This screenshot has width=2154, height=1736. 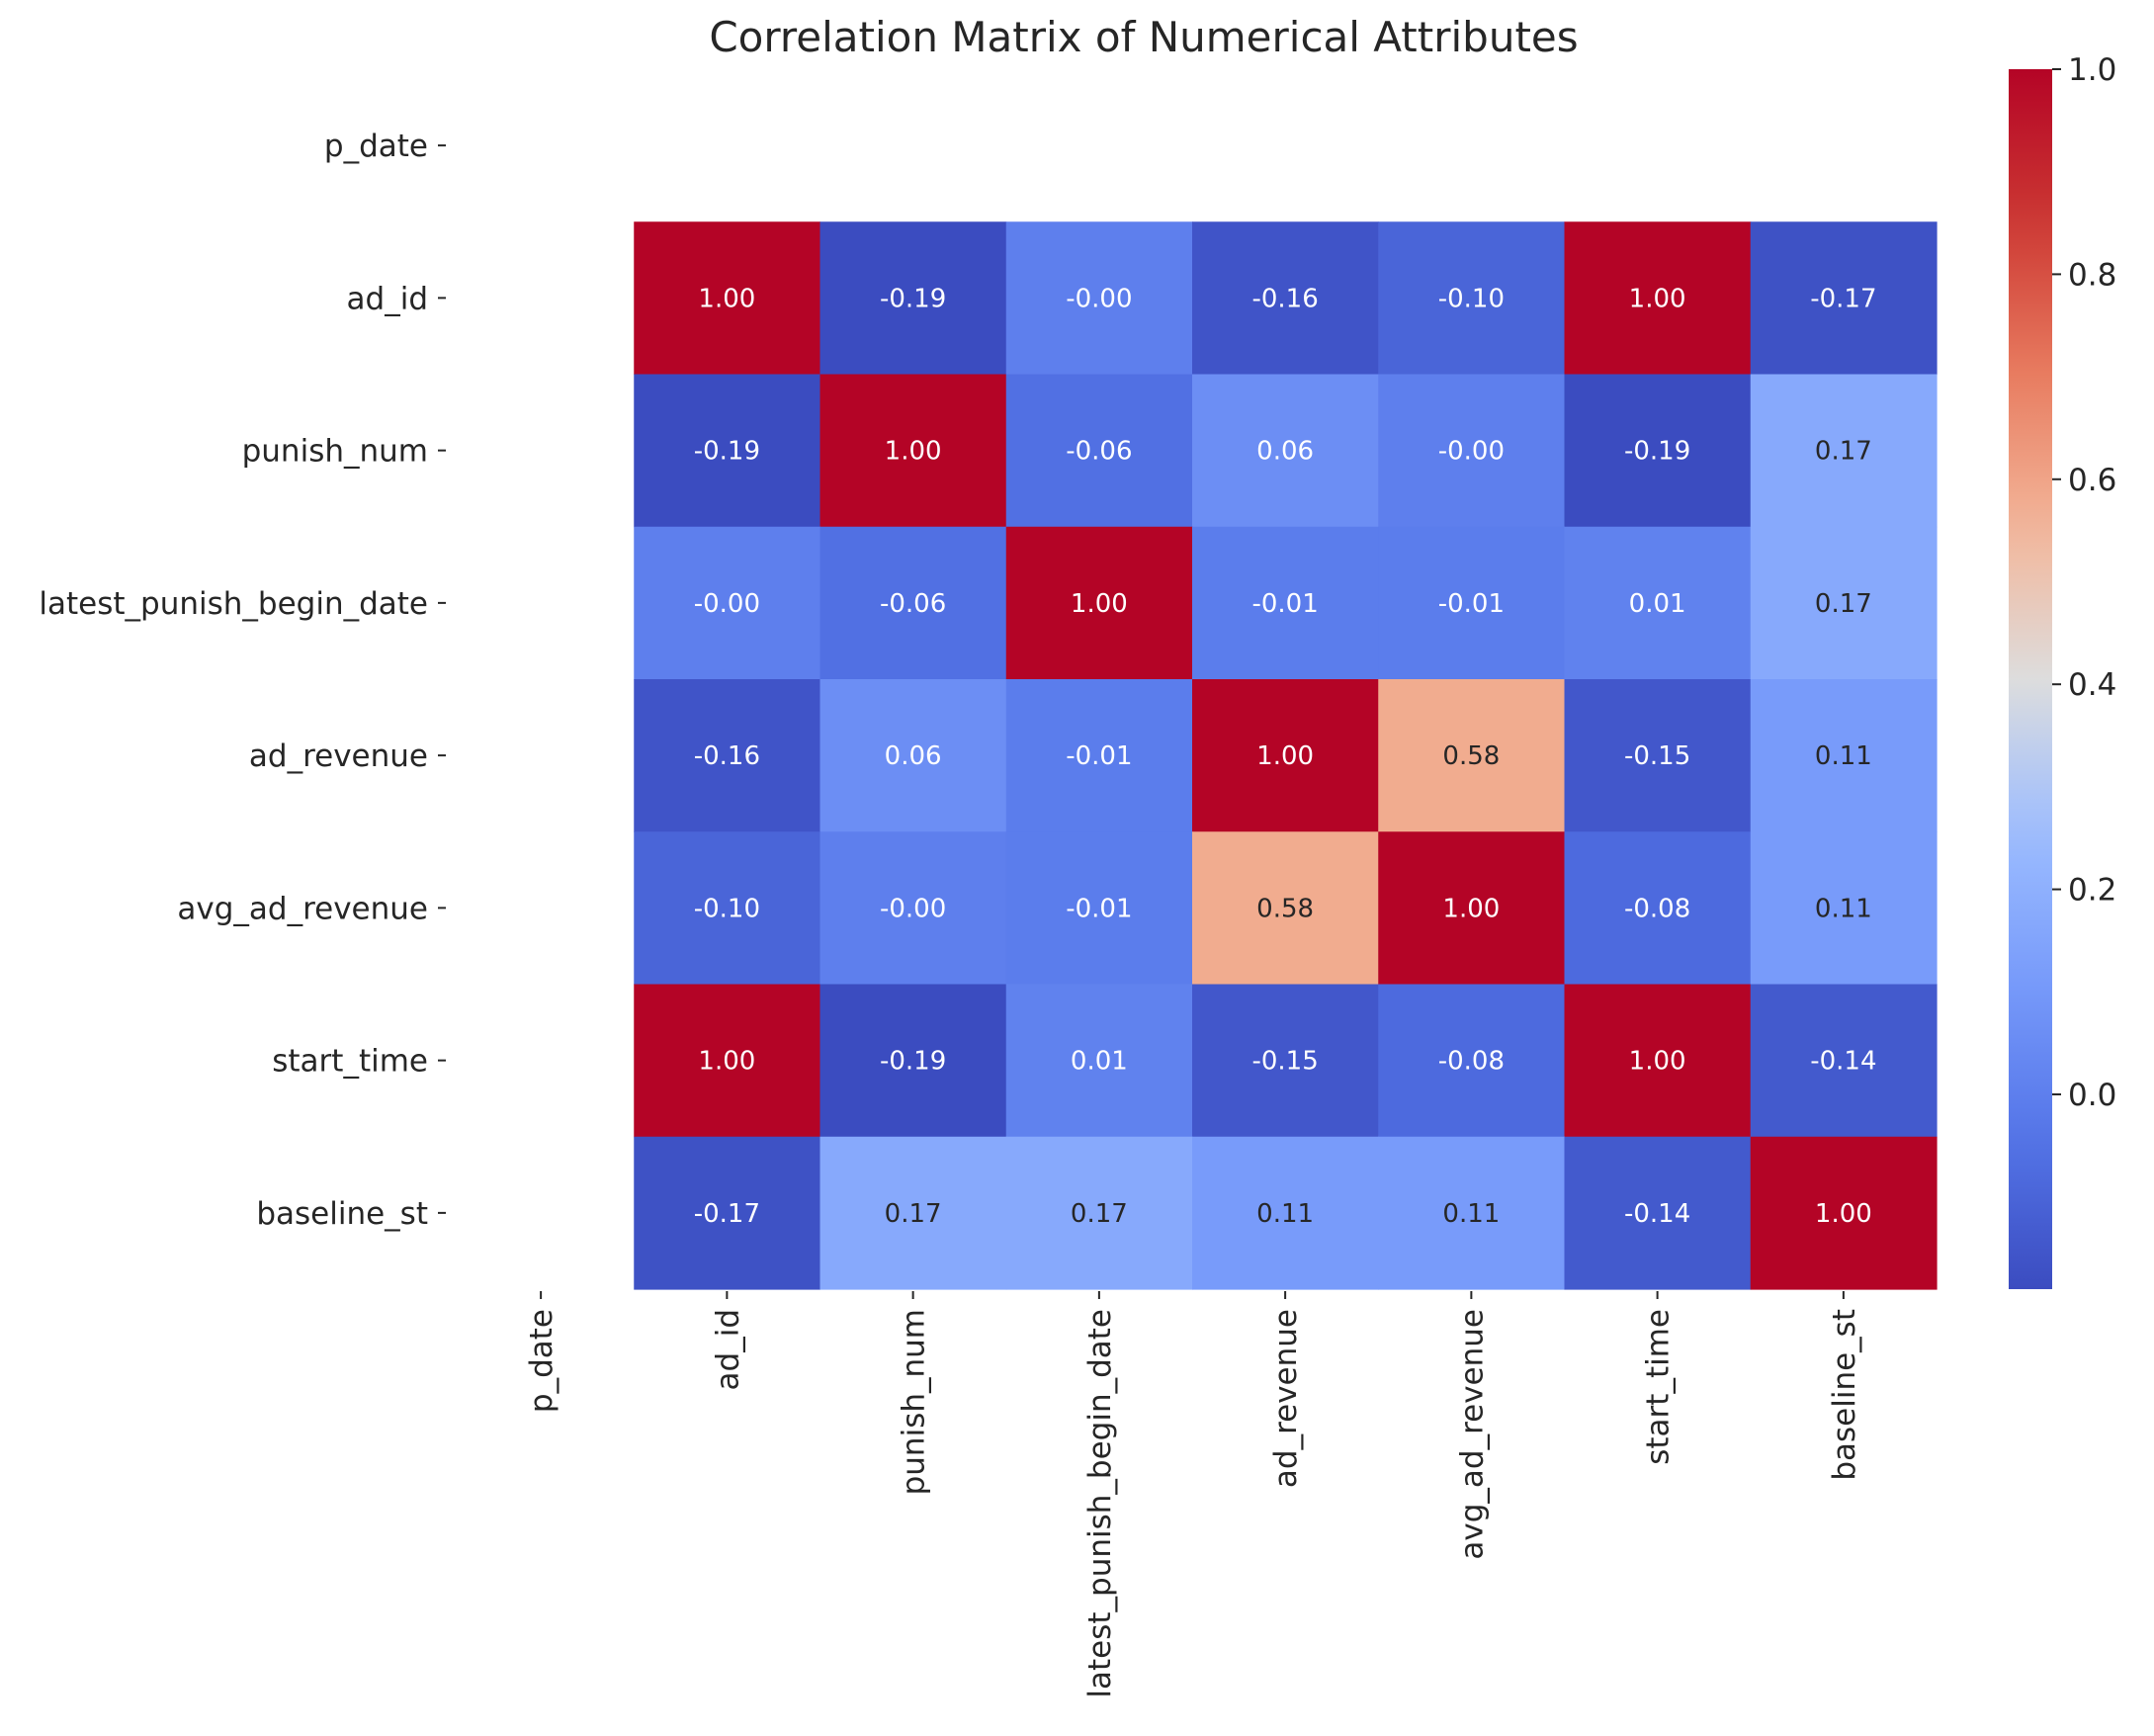 I want to click on colorbar-tick-label: 0.0, so click(x=2092, y=1095).